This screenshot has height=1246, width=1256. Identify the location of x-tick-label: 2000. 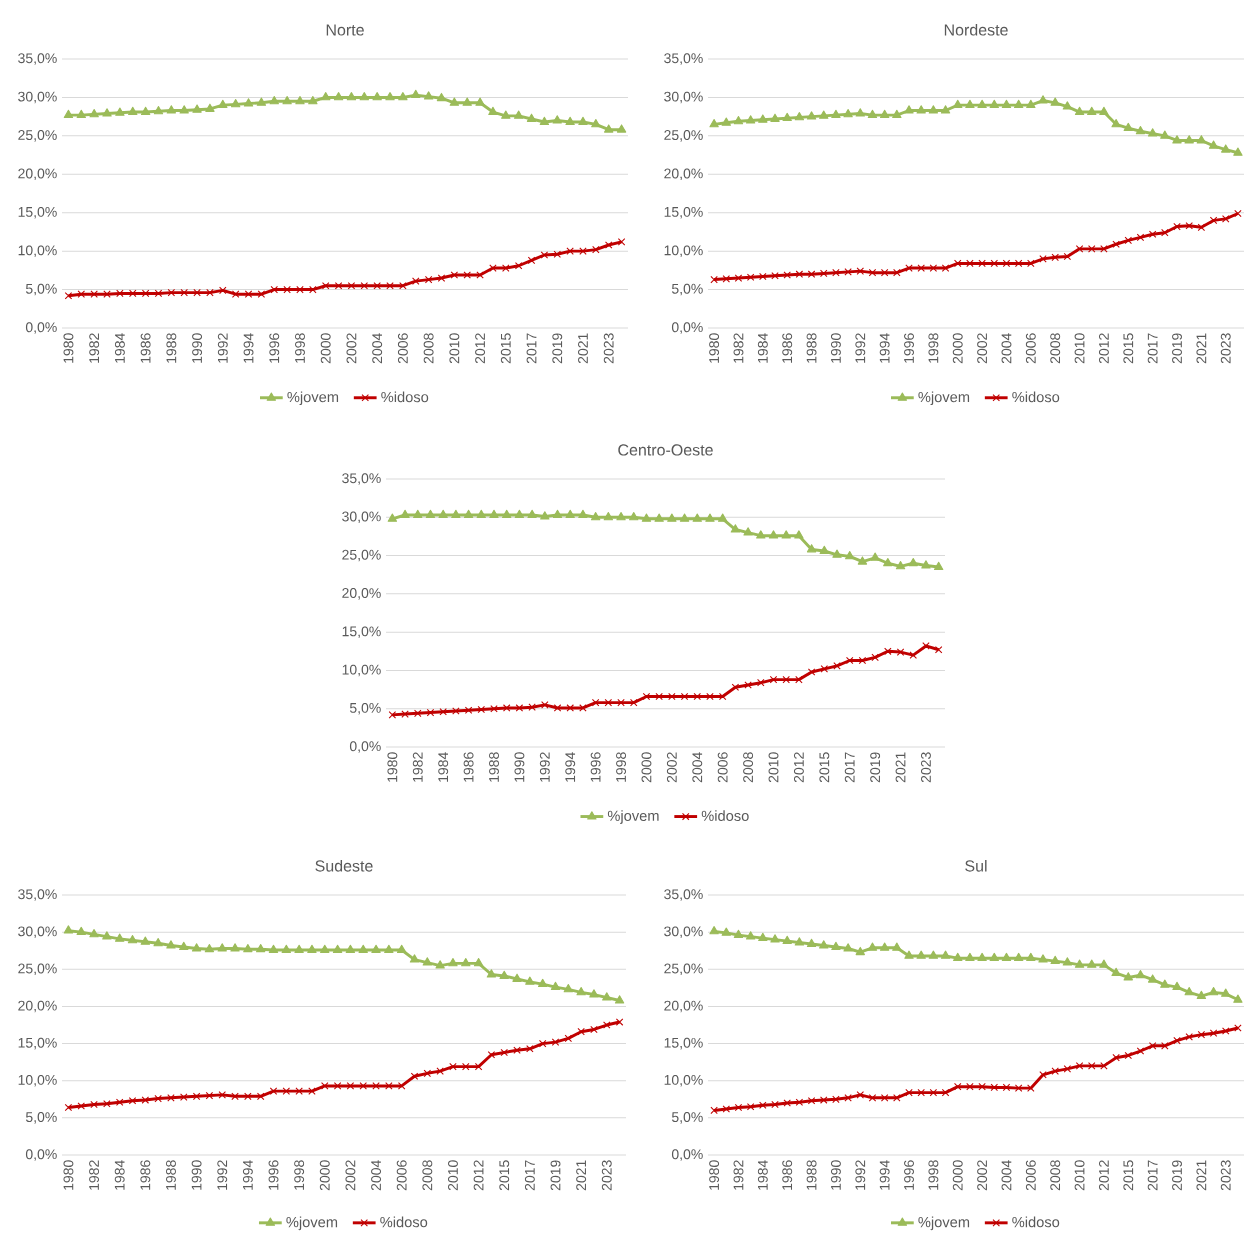
(957, 1175).